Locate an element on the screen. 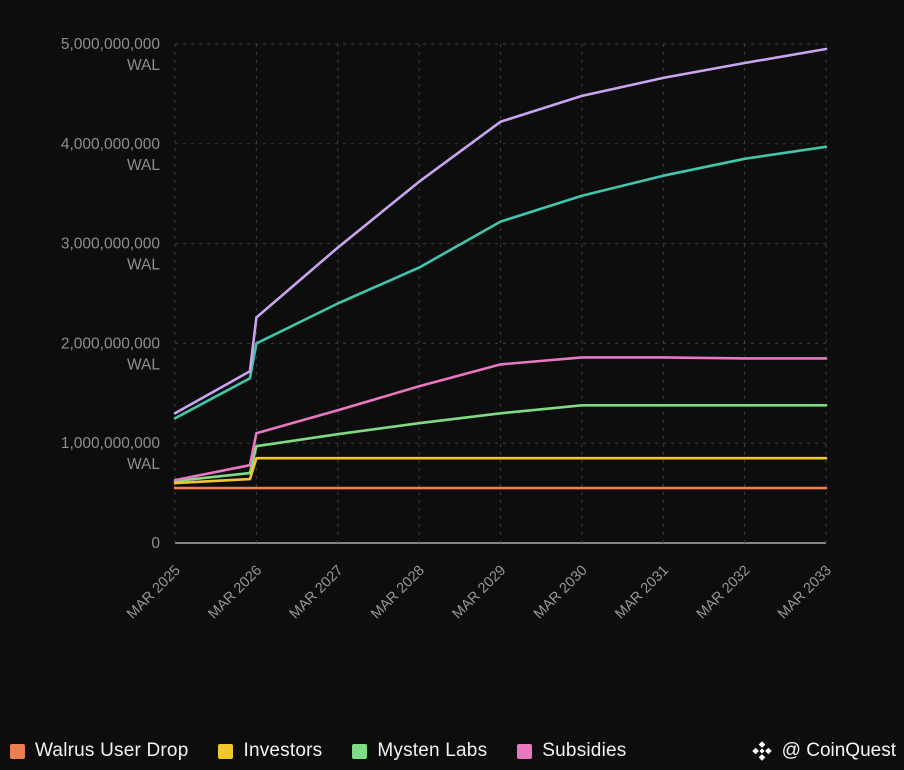 The width and height of the screenshot is (904, 770). x-tick-label: MAR 2033 is located at coordinates (805, 593).